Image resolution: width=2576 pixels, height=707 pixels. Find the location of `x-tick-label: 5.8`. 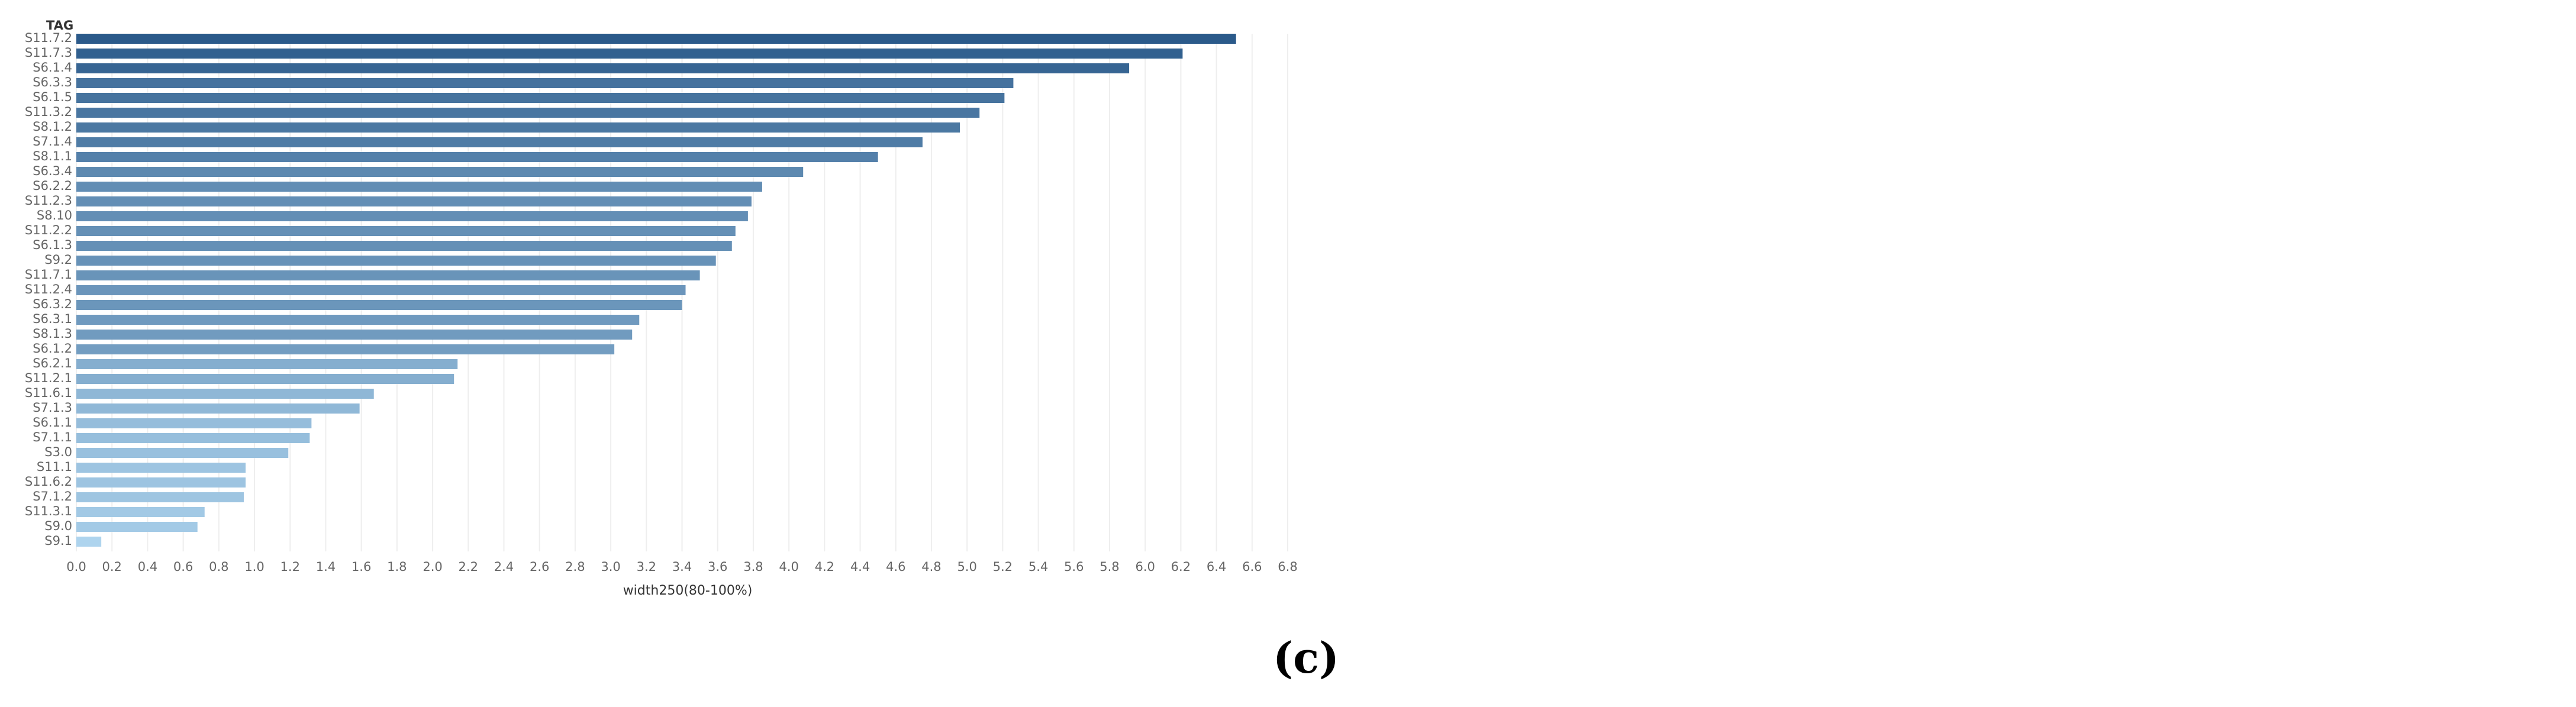

x-tick-label: 5.8 is located at coordinates (1109, 567).